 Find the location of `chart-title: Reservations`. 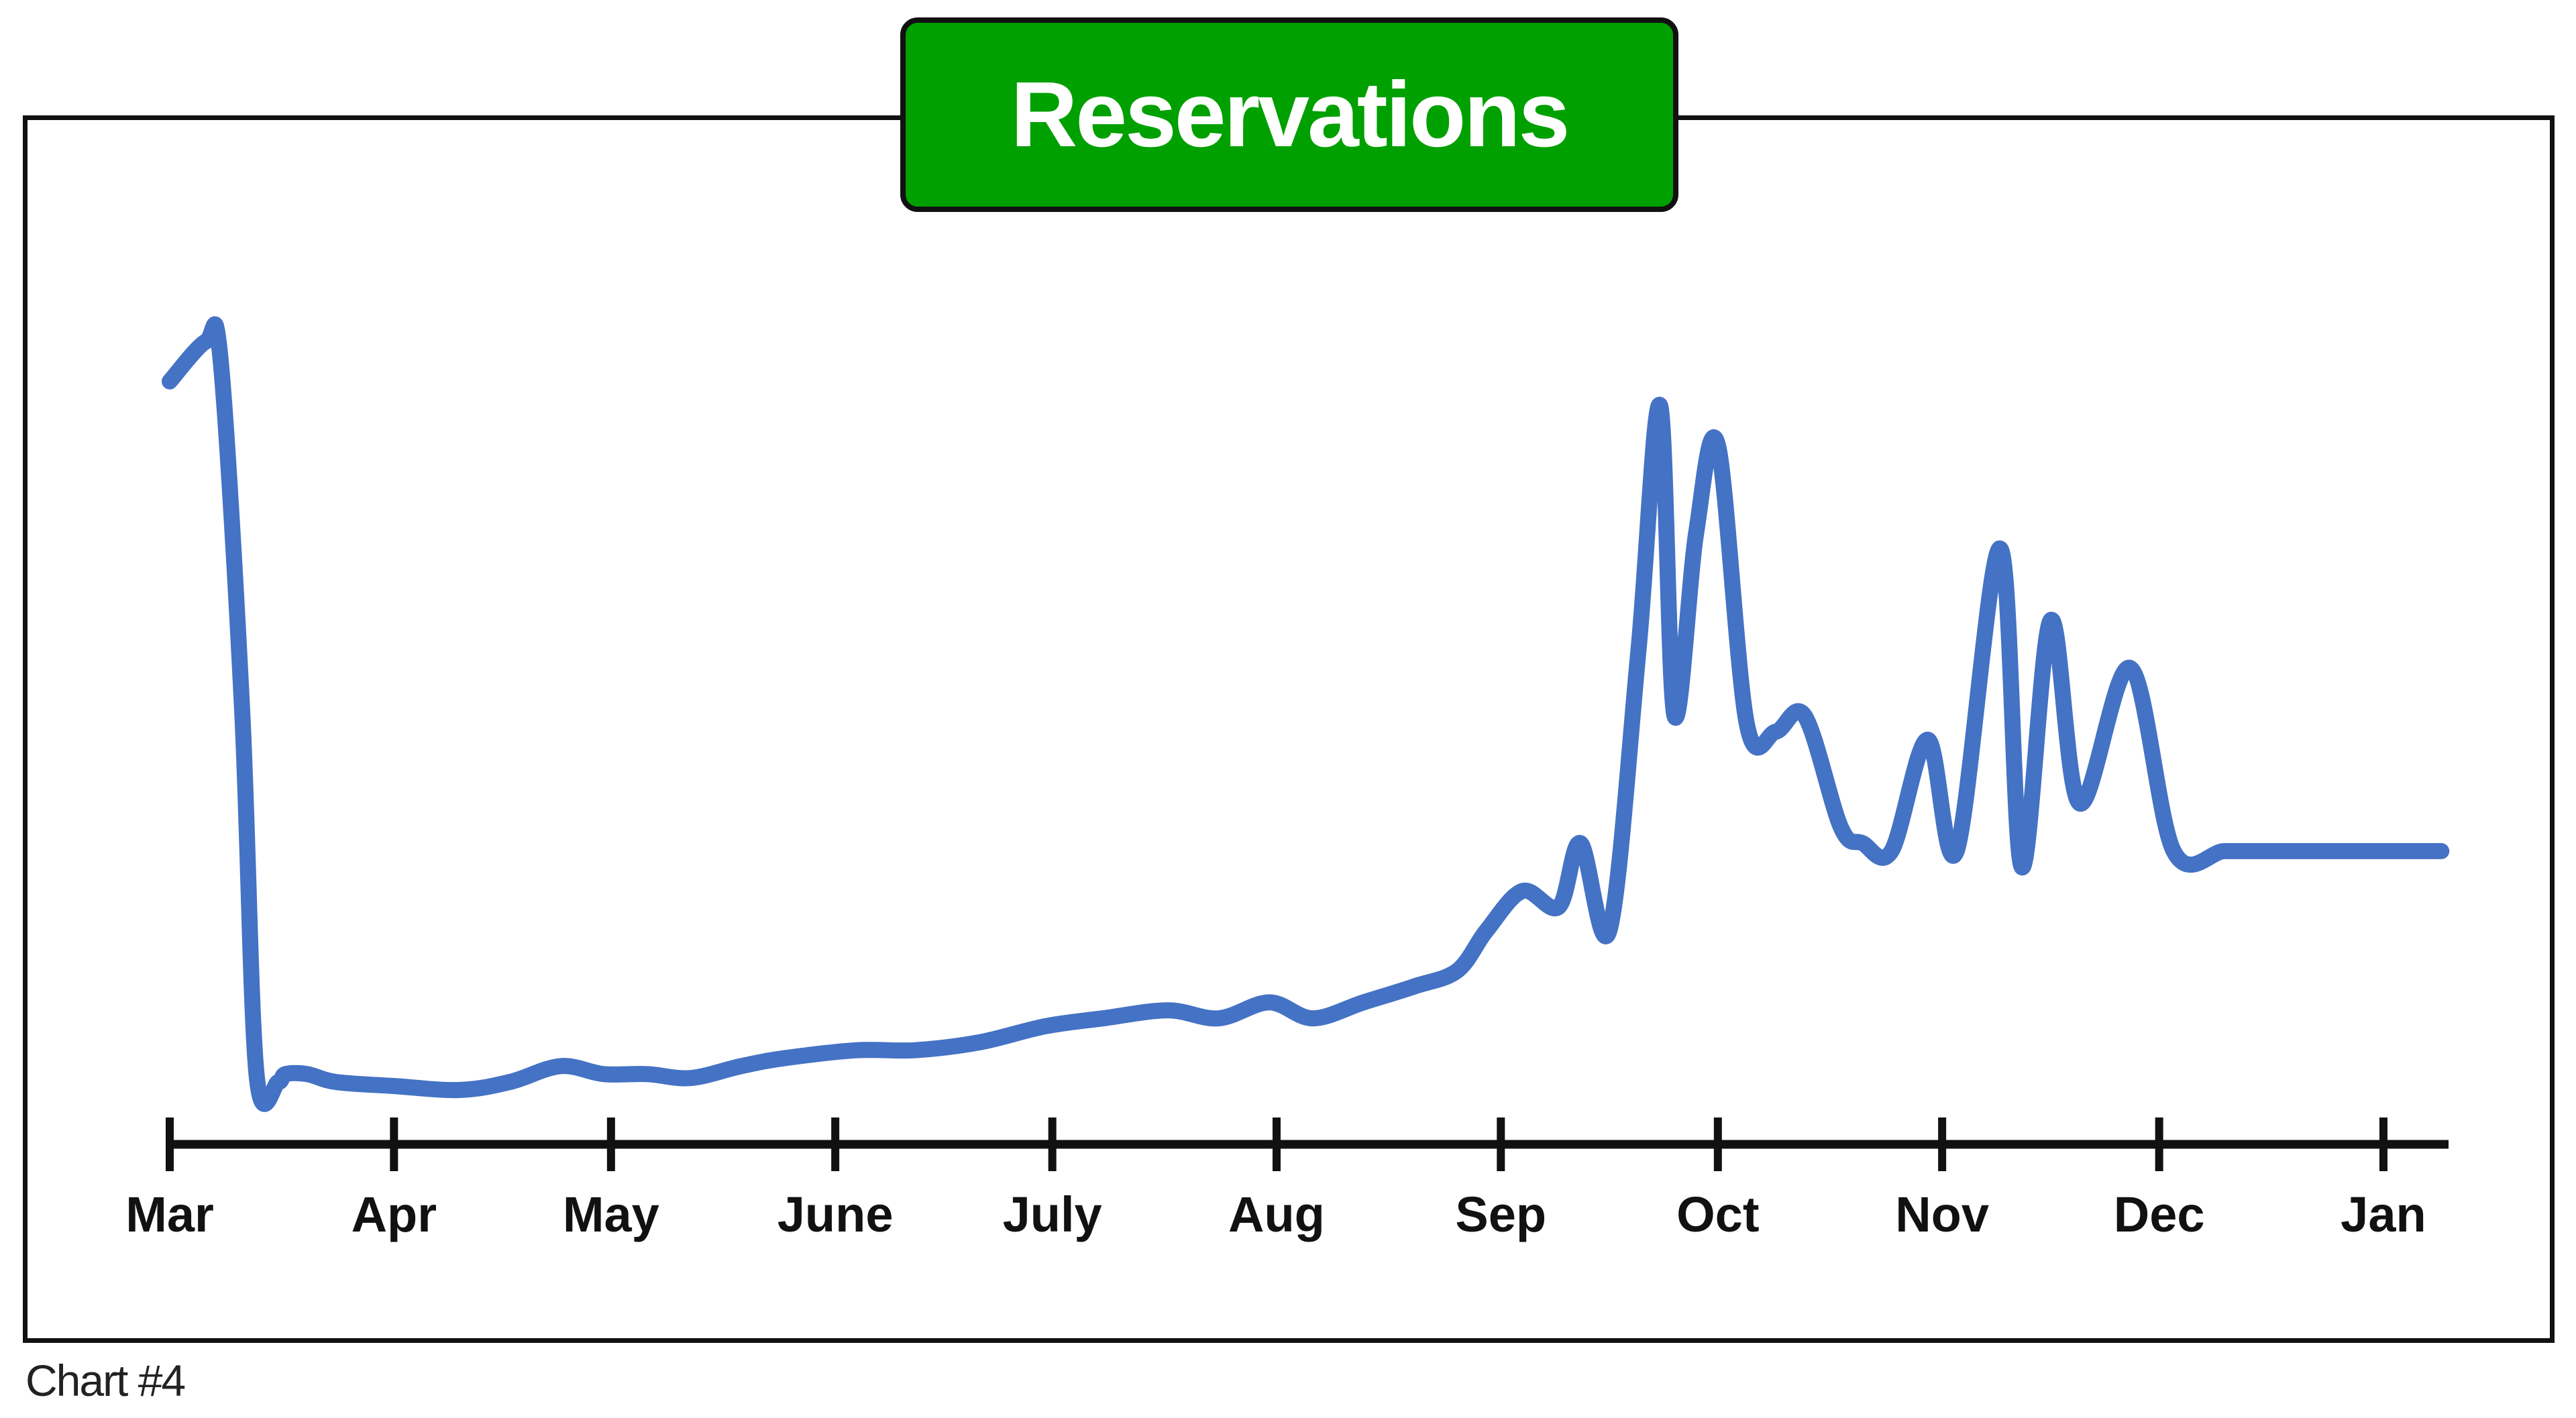

chart-title: Reservations is located at coordinates (1290, 114).